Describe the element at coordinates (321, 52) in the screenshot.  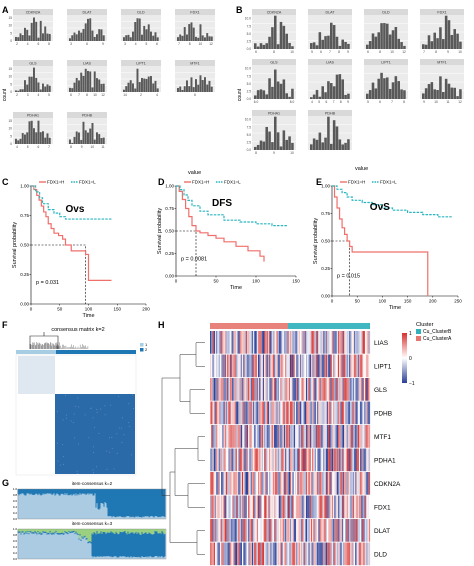
I see `facet-xtick-label: 6` at that location.